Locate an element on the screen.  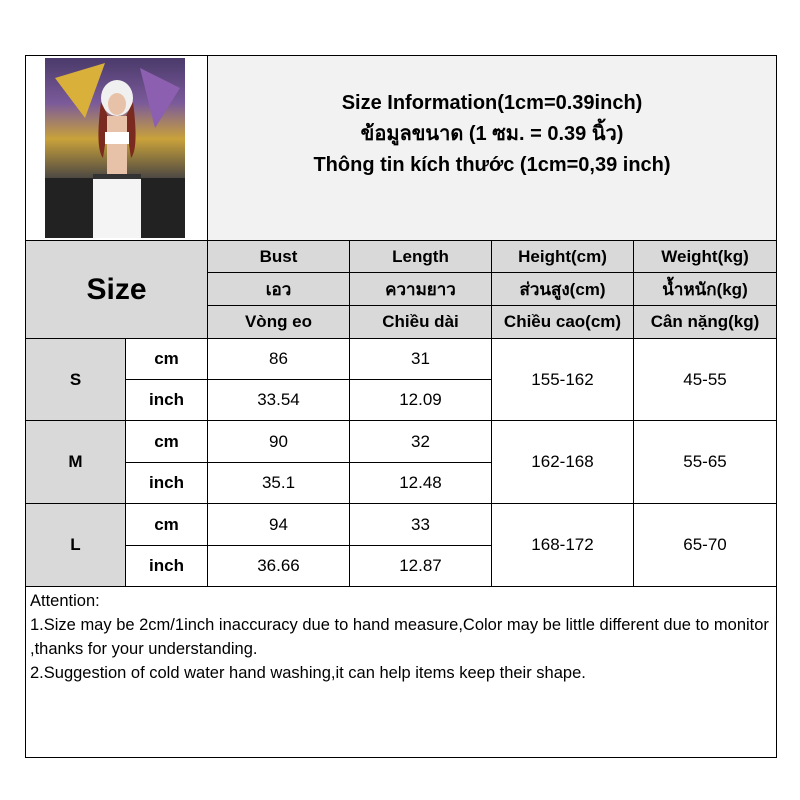
length-inch: 12.09 is located at coordinates (420, 400).